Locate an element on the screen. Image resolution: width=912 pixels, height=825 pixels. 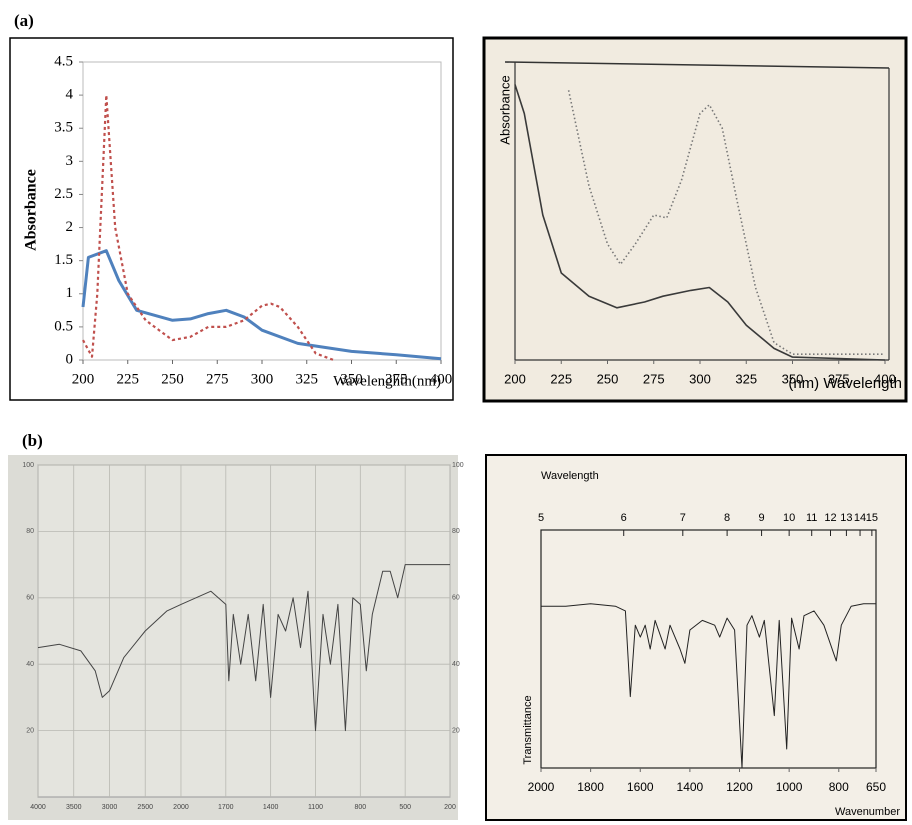
x-tick-label: 1700 is located at coordinates (226, 807).